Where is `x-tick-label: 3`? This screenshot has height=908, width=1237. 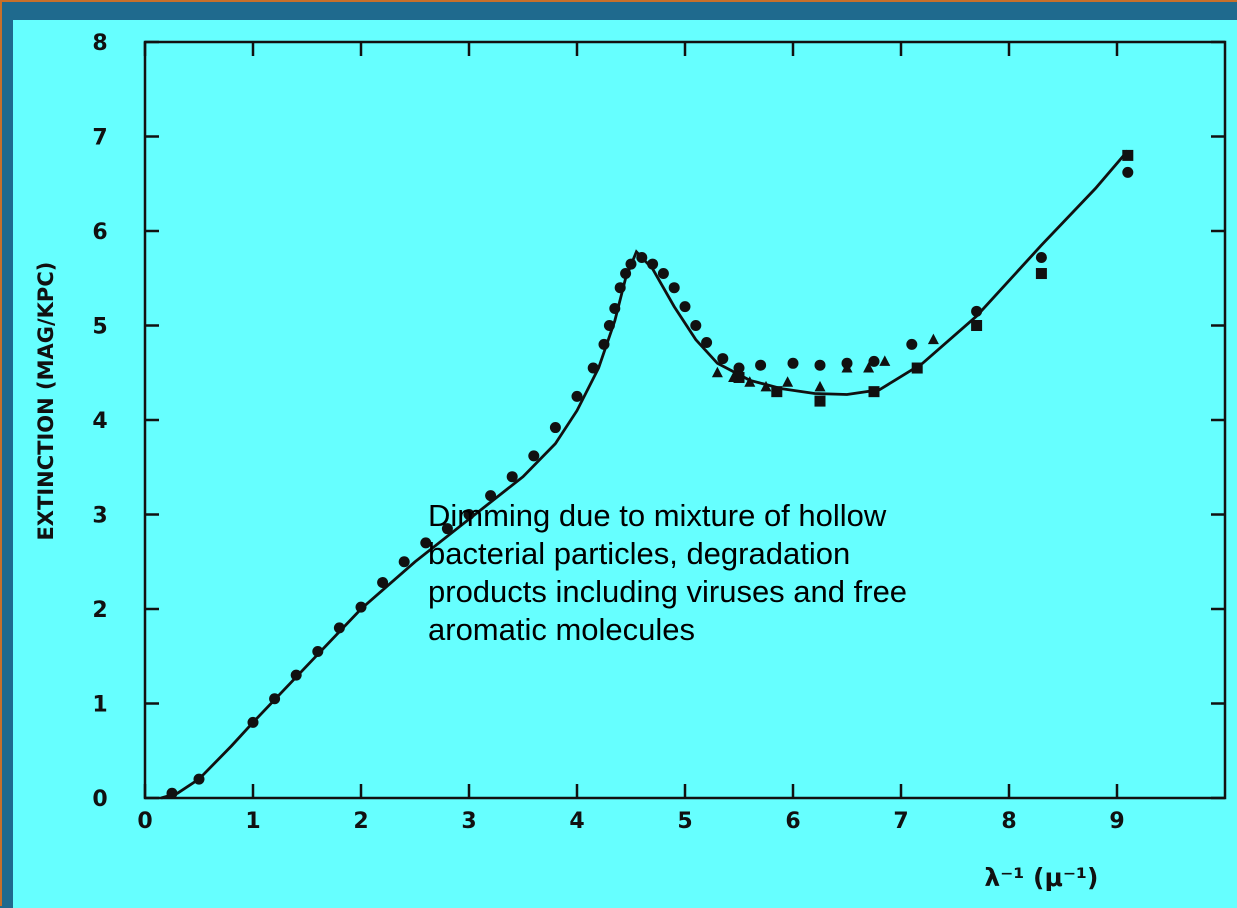
x-tick-label: 3 is located at coordinates (468, 821).